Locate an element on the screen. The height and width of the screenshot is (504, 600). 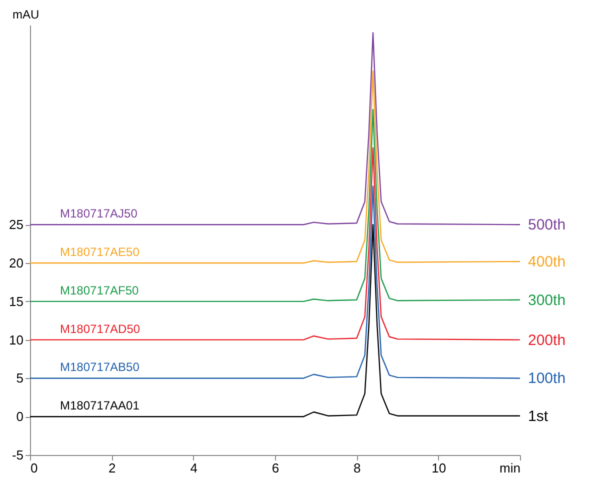
series-label: 400th is located at coordinates (547, 262).